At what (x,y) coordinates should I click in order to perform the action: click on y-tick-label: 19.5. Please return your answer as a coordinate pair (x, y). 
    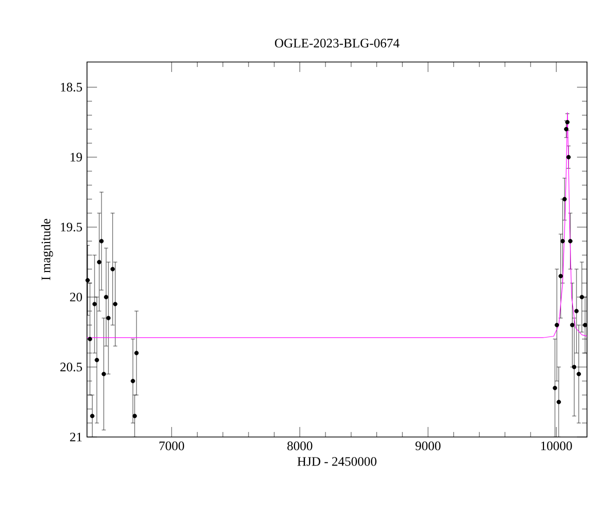
    Looking at the image, I should click on (71, 227).